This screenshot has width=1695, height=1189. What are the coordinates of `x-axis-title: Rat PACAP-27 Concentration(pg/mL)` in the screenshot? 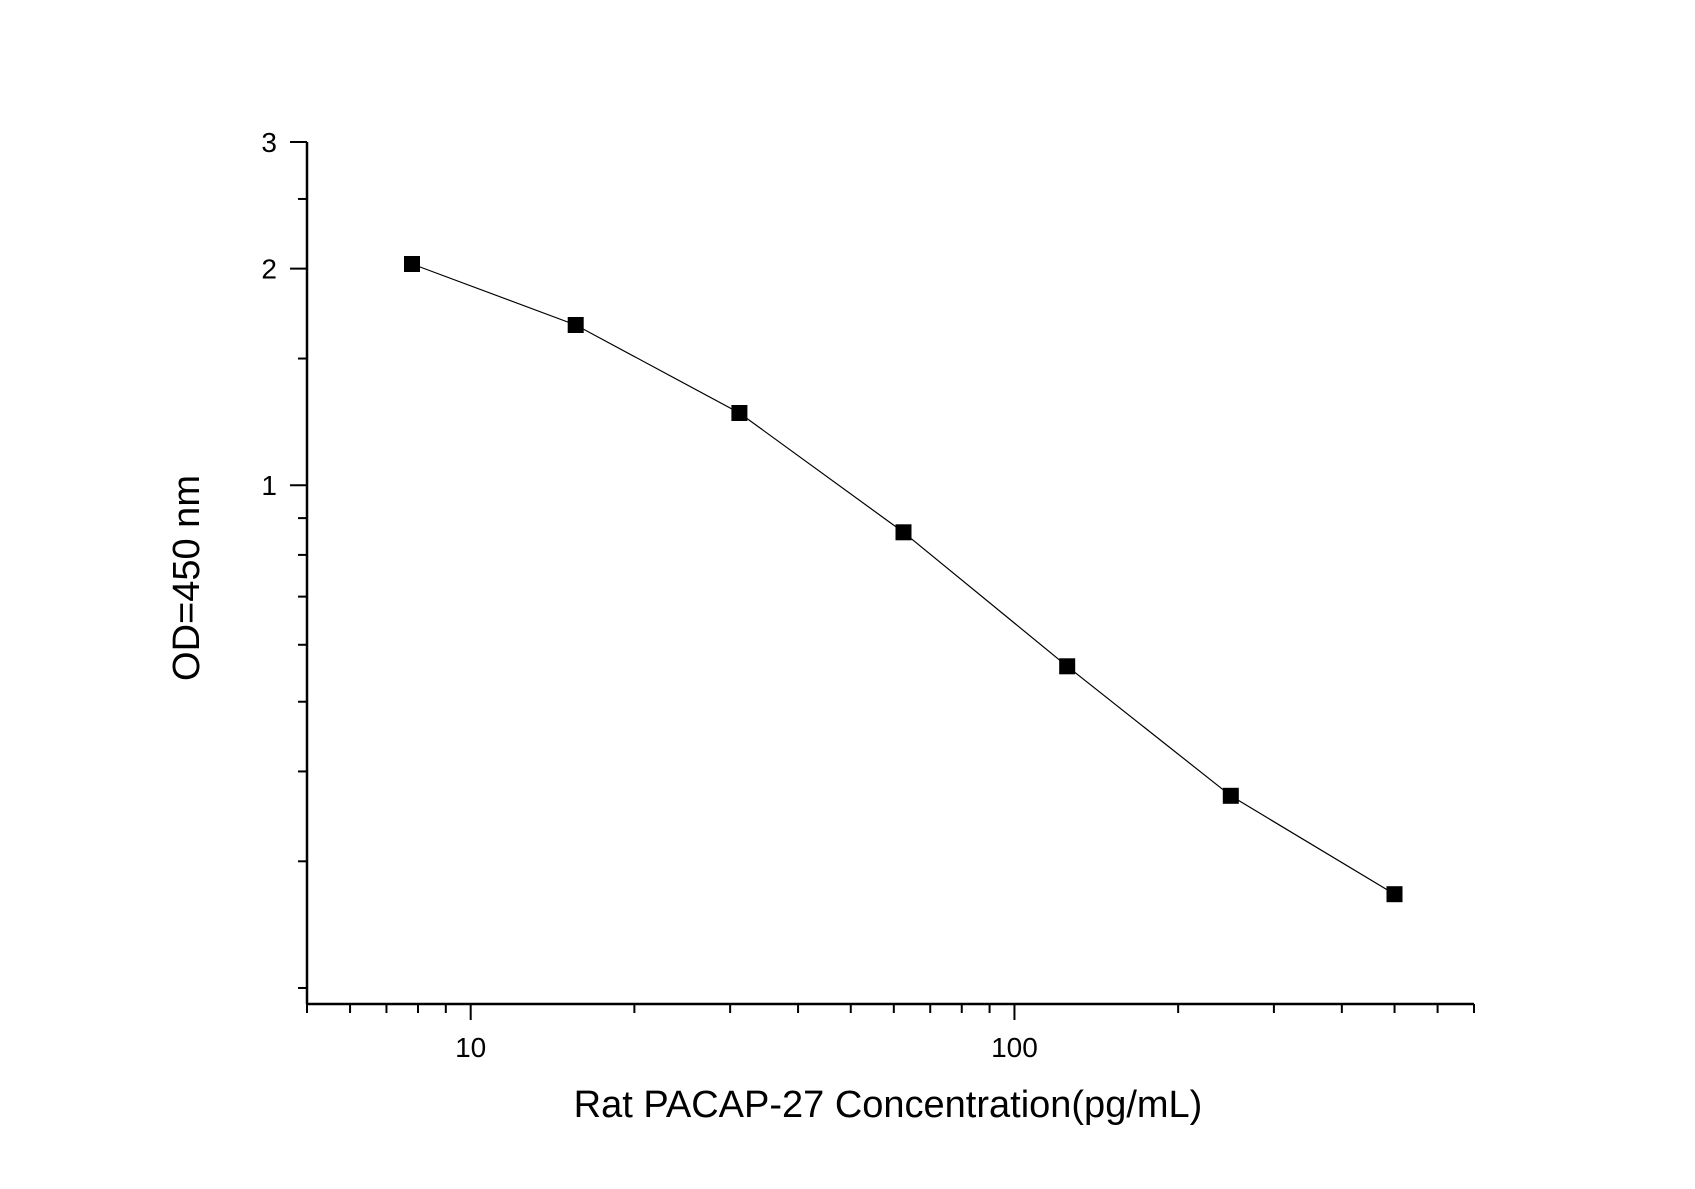 It's located at (888, 1105).